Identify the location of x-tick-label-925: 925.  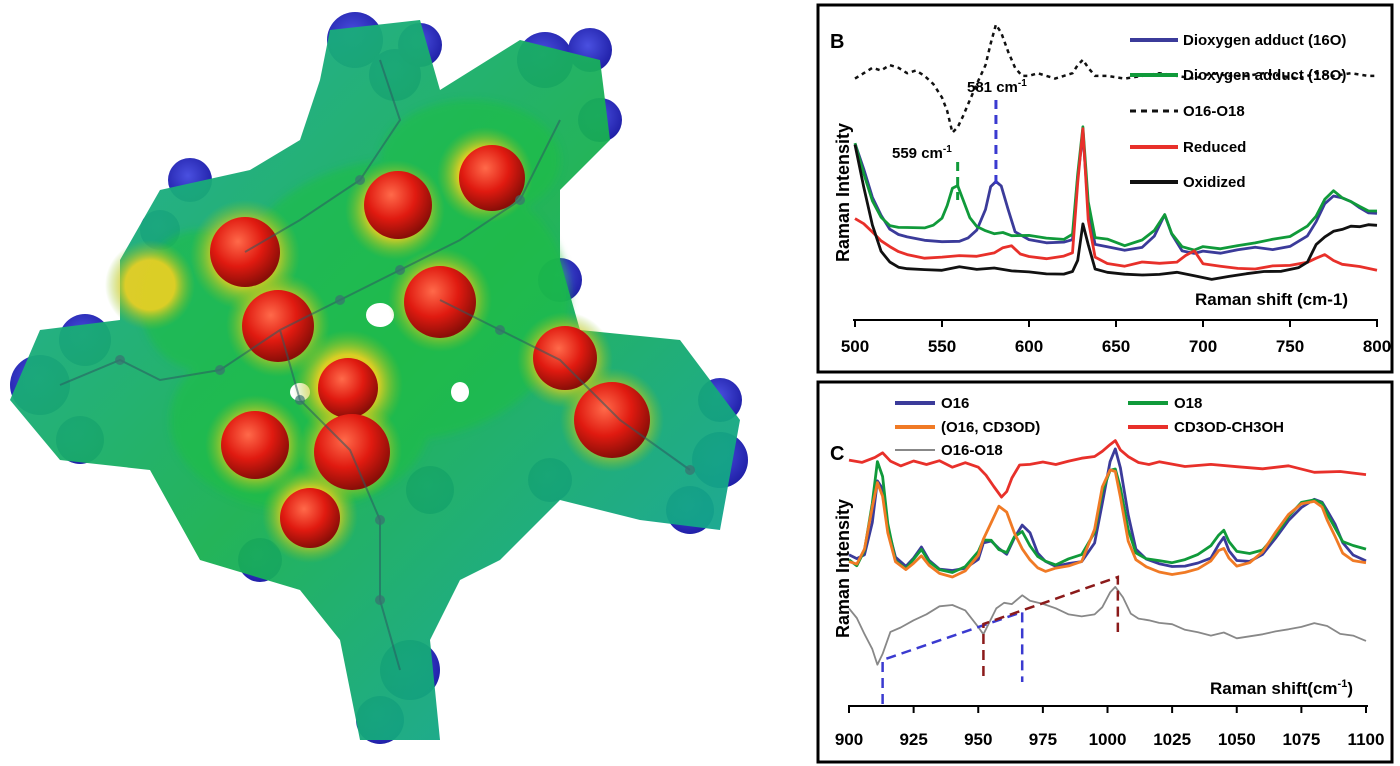
(913, 739).